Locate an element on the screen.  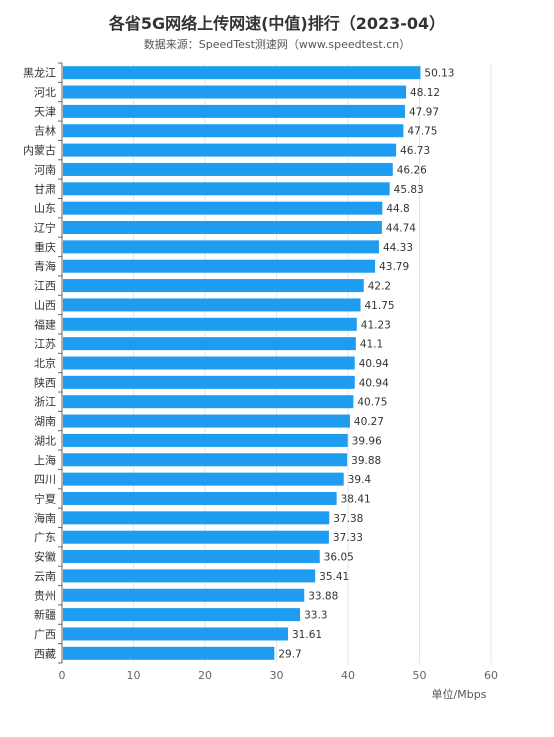
value-label: 46.73 is located at coordinates (415, 151).